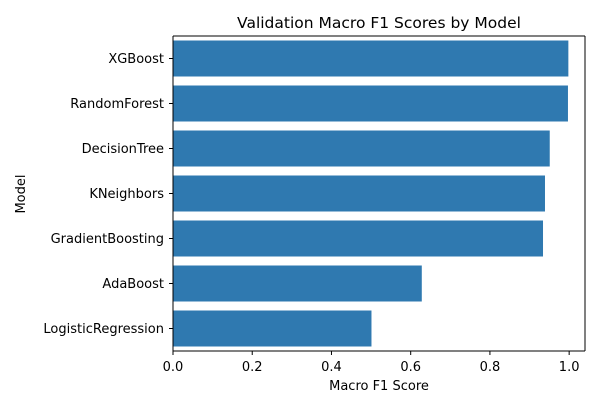 This screenshot has height=409, width=600. Describe the element at coordinates (173, 367) in the screenshot. I see `x-tick-label: 0.0` at that location.